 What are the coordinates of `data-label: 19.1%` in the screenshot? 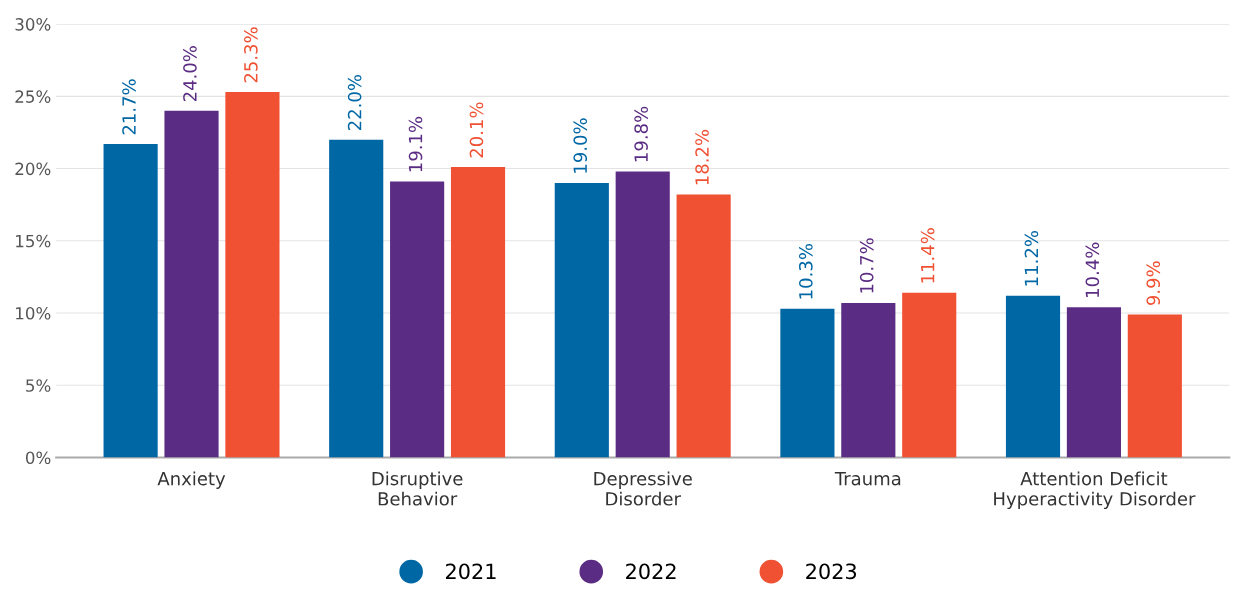 It's located at (415, 144).